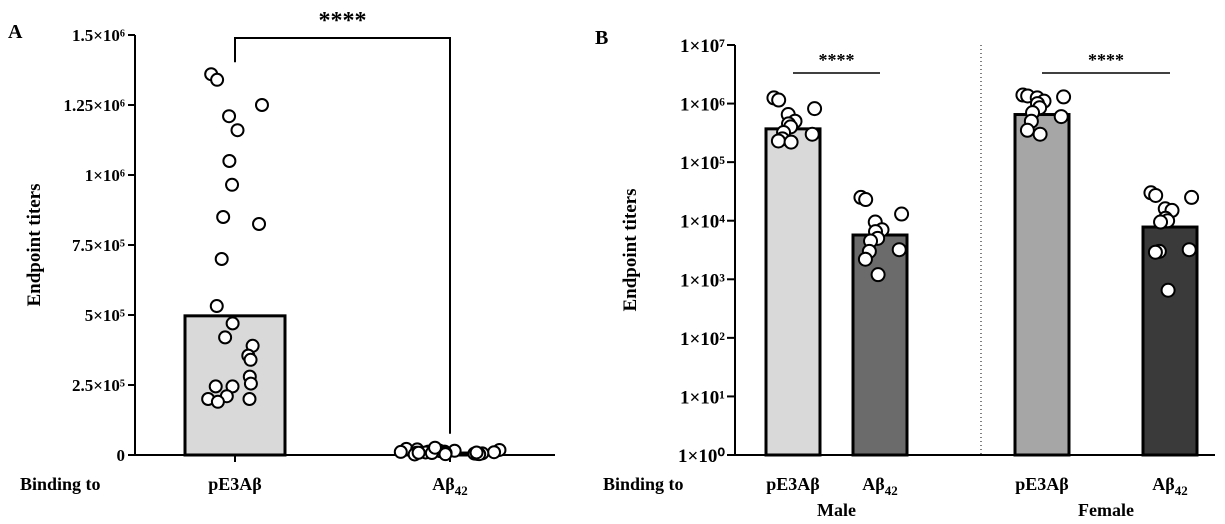 This screenshot has height=524, width=1225. Describe the element at coordinates (702, 397) in the screenshot. I see `y-tick-label: 1×10¹` at that location.